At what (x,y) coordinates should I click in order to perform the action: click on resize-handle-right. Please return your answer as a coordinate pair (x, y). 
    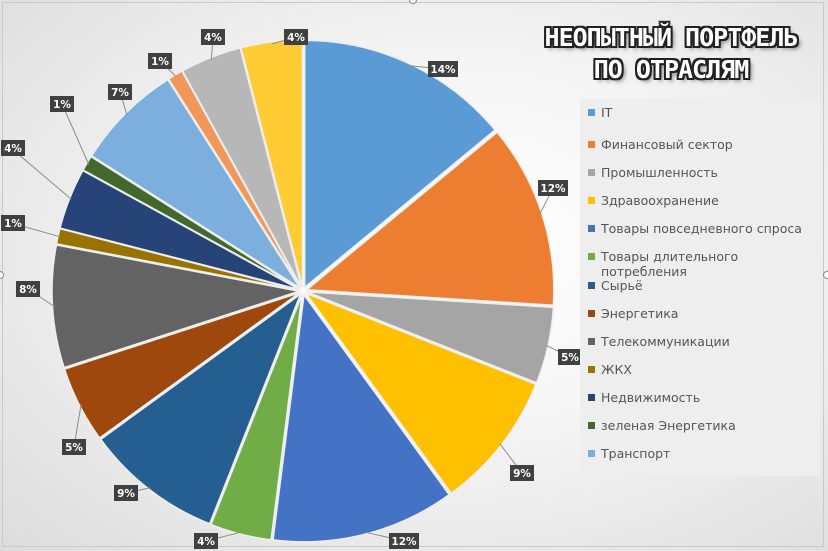
    Looking at the image, I should click on (825, 275).